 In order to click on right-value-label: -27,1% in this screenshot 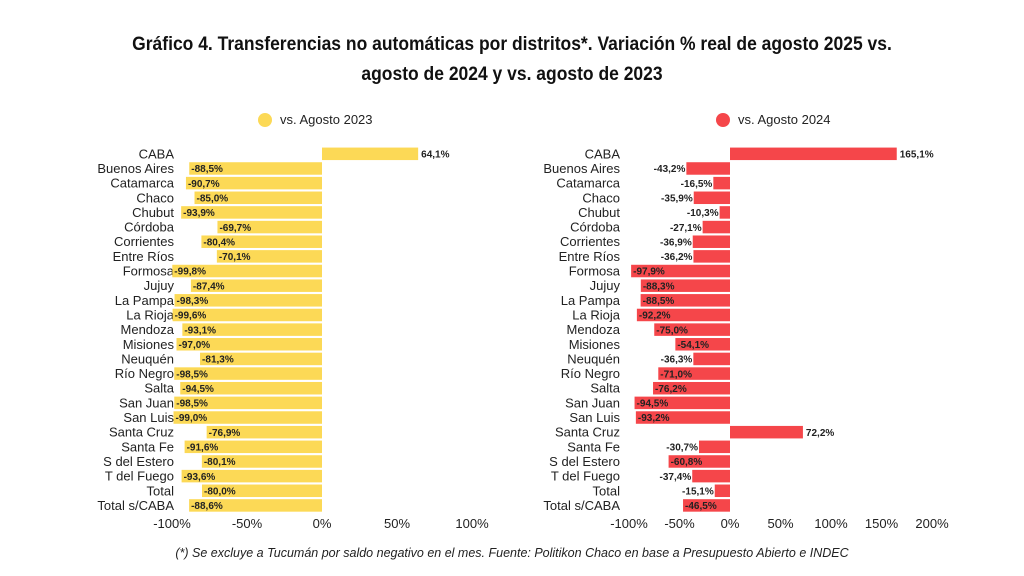, I will do `click(686, 228)`.